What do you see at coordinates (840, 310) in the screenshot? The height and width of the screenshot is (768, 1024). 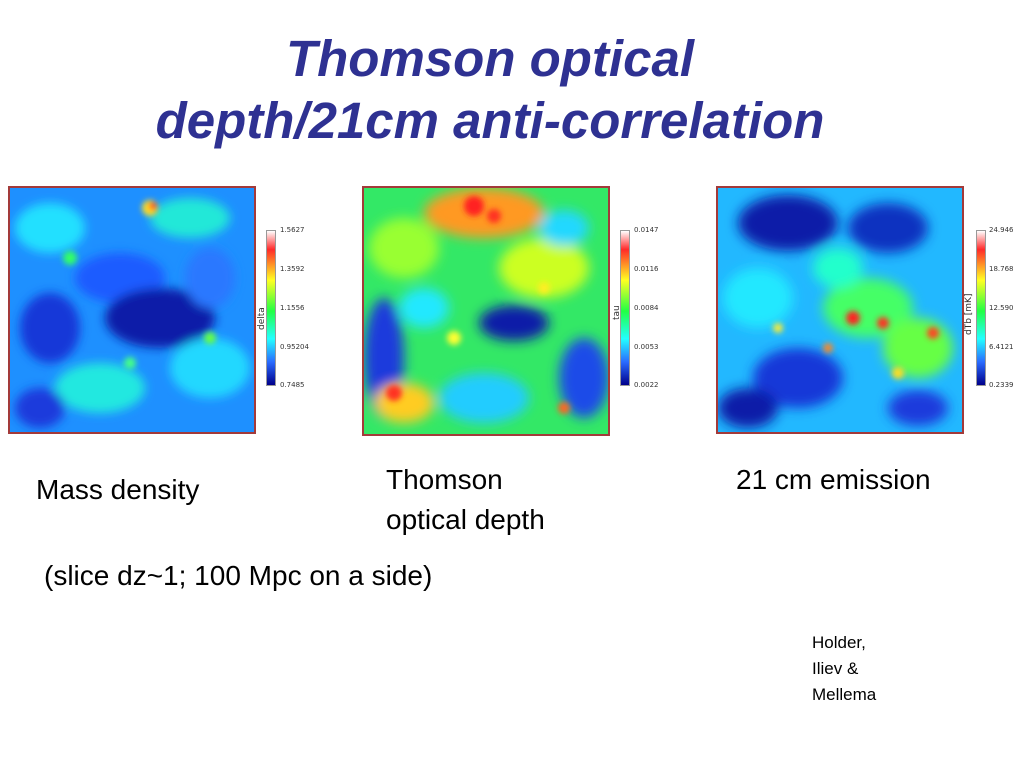 I see `21cm-emission-map` at bounding box center [840, 310].